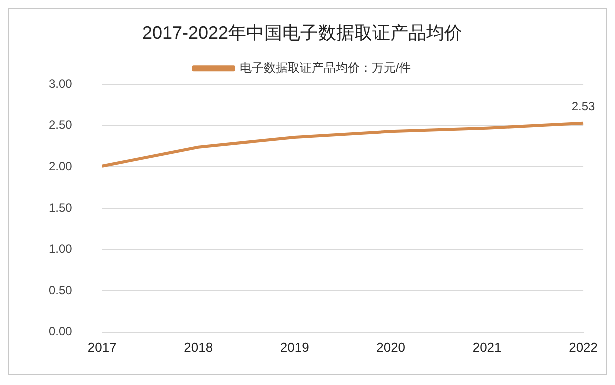  Describe the element at coordinates (391, 347) in the screenshot. I see `x-tick-label: 2020` at that location.